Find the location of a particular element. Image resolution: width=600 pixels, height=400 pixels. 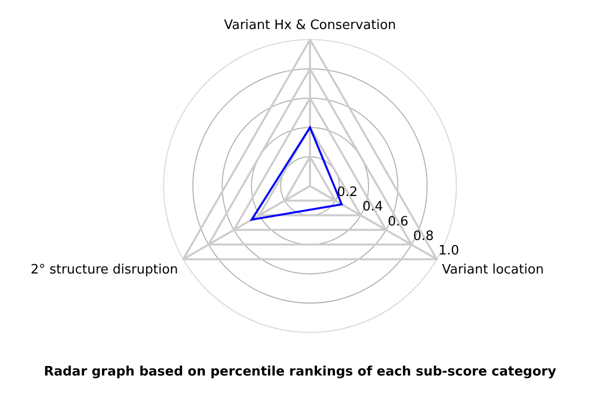

y-tick-label: 0.6 is located at coordinates (398, 222).